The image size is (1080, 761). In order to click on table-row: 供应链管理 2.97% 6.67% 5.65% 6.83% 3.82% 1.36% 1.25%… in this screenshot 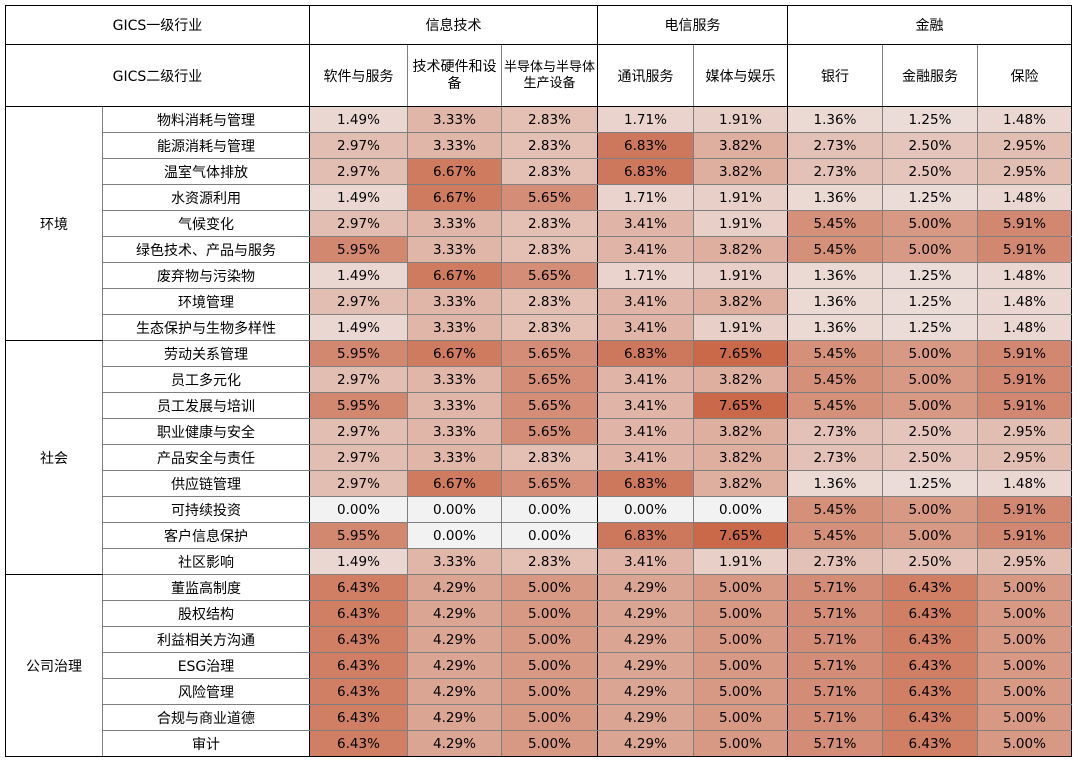, I will do `click(539, 483)`.